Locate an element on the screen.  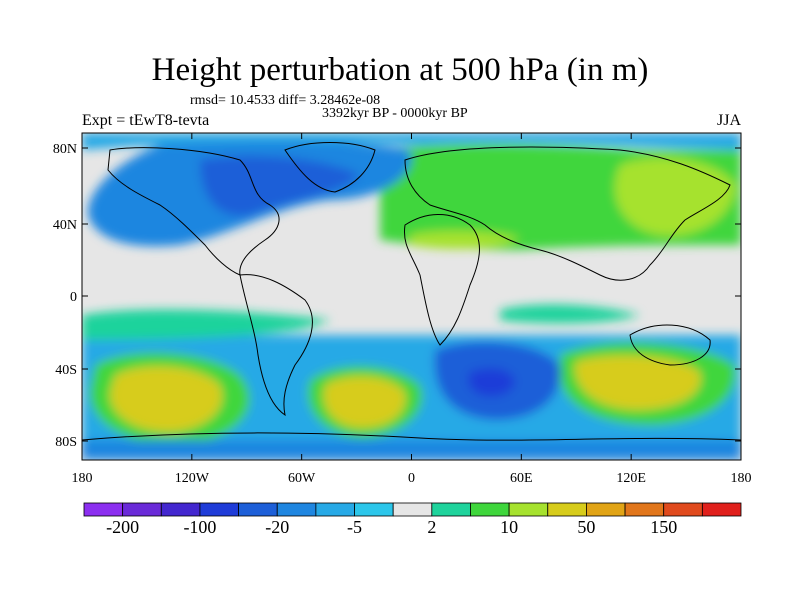
plot-title: Height perturbation at 500 hPa (in m) is located at coordinates (400, 70).